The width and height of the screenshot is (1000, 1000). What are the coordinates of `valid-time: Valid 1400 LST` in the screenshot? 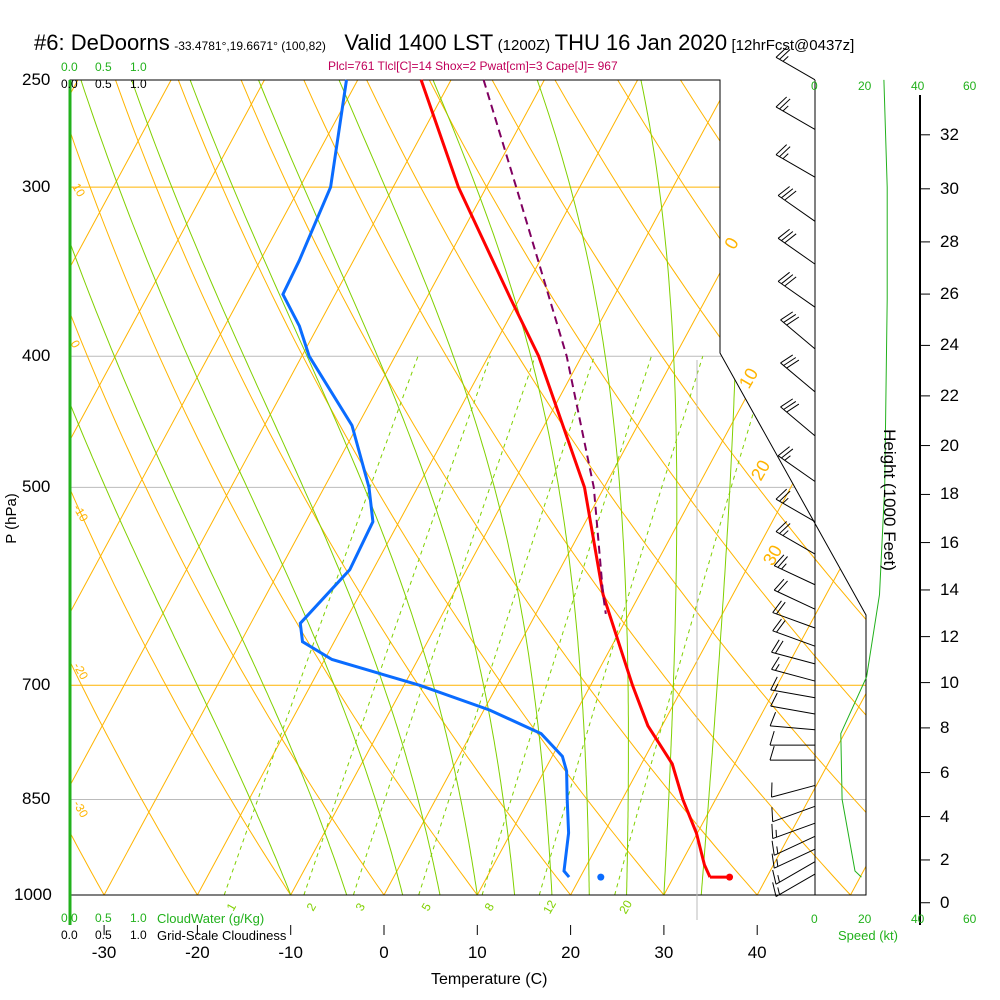 It's located at (419, 42).